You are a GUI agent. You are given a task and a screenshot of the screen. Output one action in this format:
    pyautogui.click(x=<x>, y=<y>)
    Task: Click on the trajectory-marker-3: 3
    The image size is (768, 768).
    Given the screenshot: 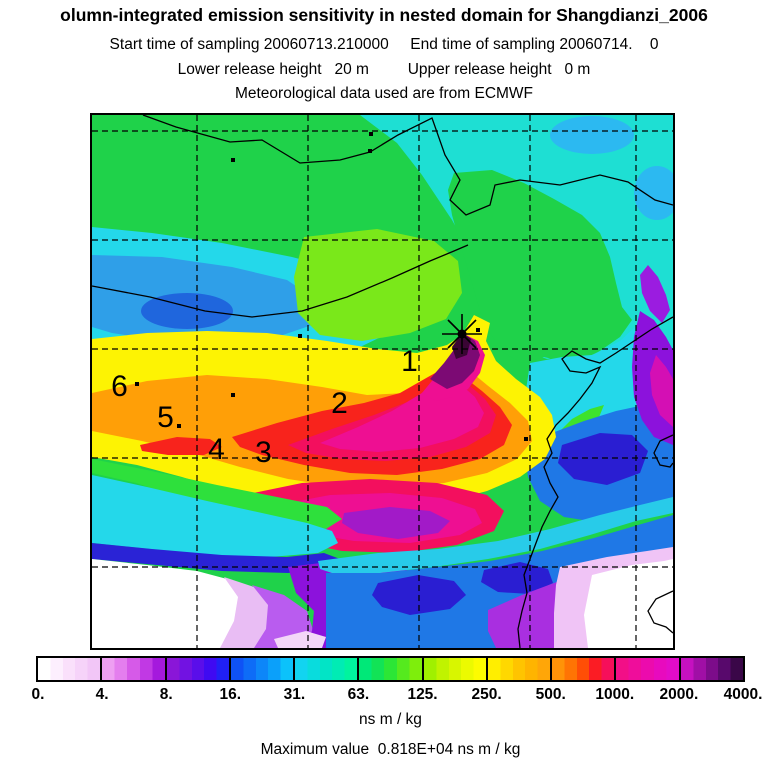 What is the action you would take?
    pyautogui.click(x=263, y=452)
    